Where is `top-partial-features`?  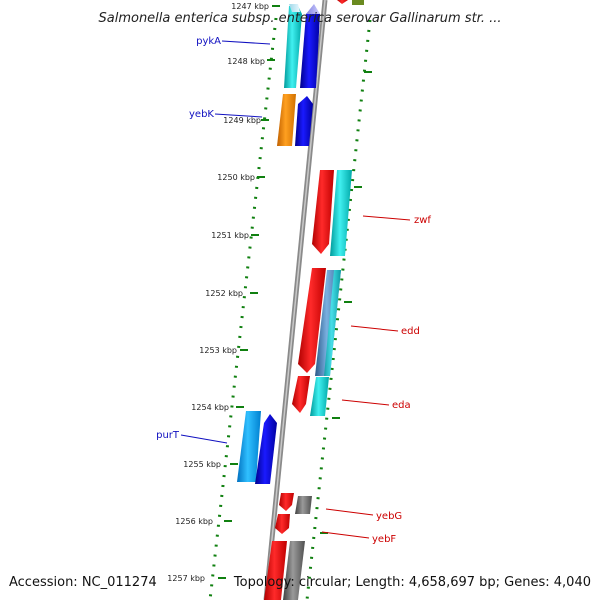
top-partial-features is located at coordinates (350, 2).